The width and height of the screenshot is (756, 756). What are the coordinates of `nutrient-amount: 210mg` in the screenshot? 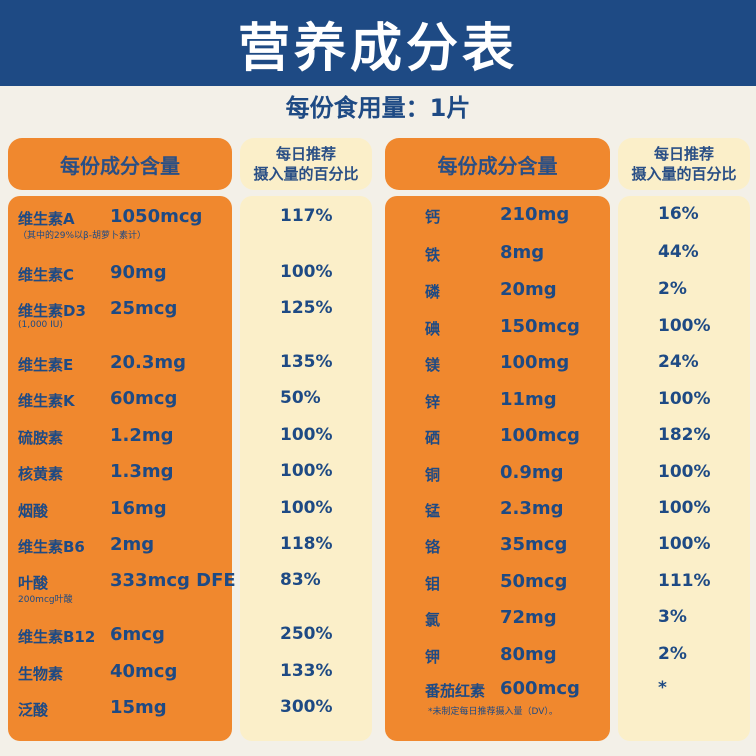 It's located at (535, 214).